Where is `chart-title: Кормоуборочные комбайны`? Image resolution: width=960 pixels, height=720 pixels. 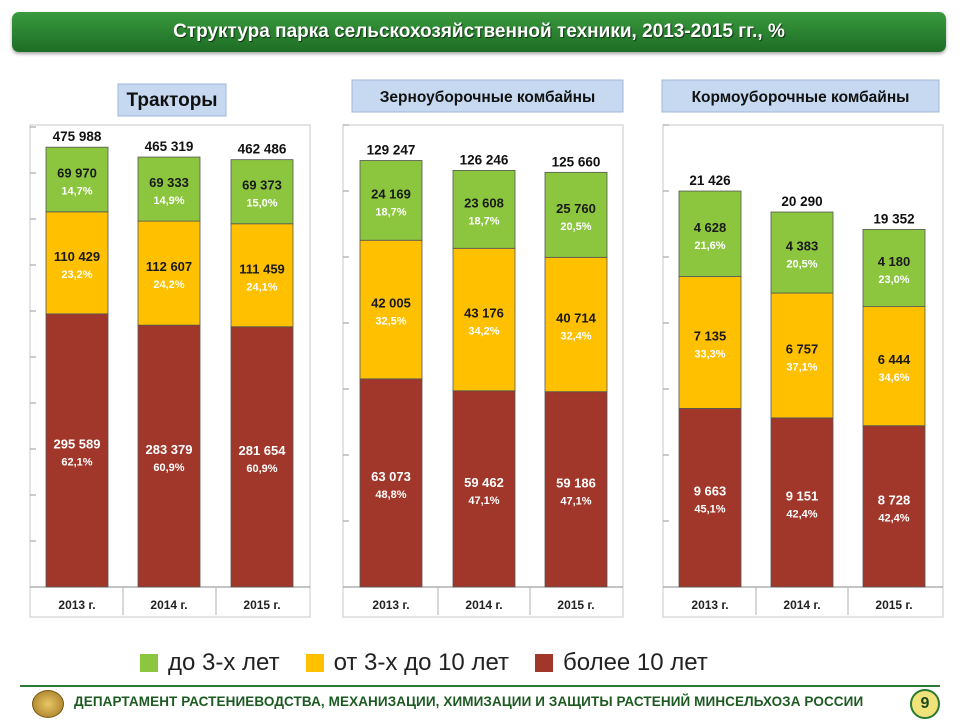
chart-title: Кормоуборочные комбайны is located at coordinates (801, 97).